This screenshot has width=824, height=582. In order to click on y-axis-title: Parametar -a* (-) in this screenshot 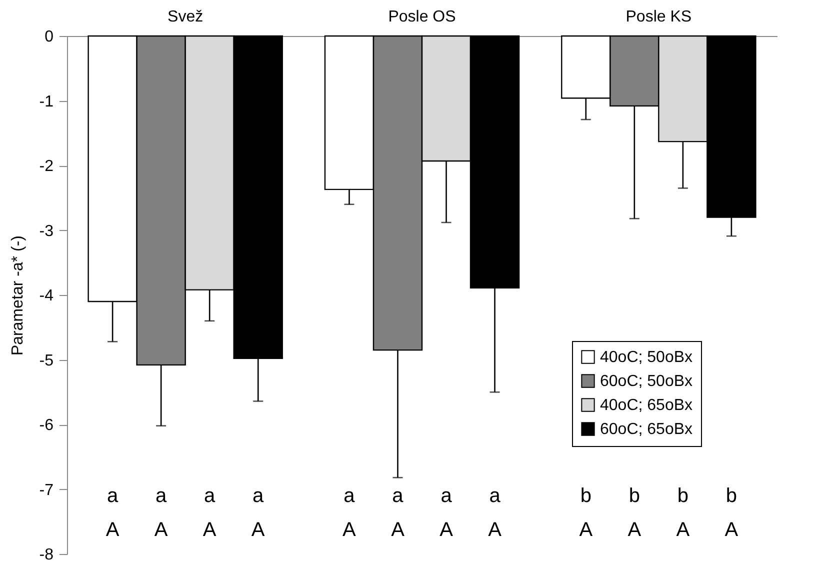, I will do `click(17, 295)`.